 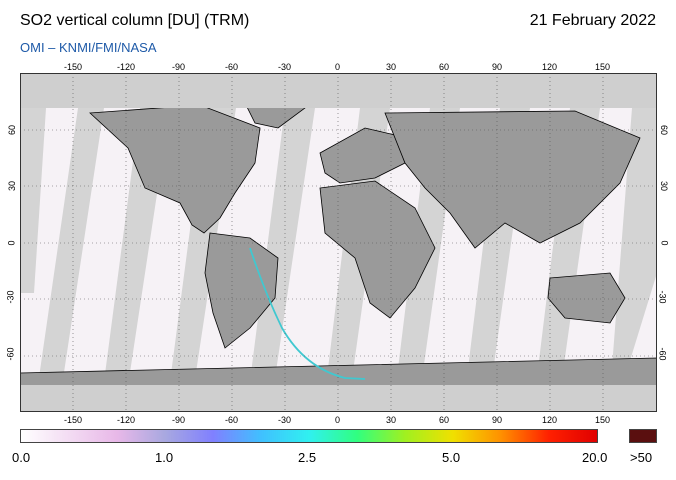 I want to click on lon-tick-bottom: -60, so click(x=232, y=420).